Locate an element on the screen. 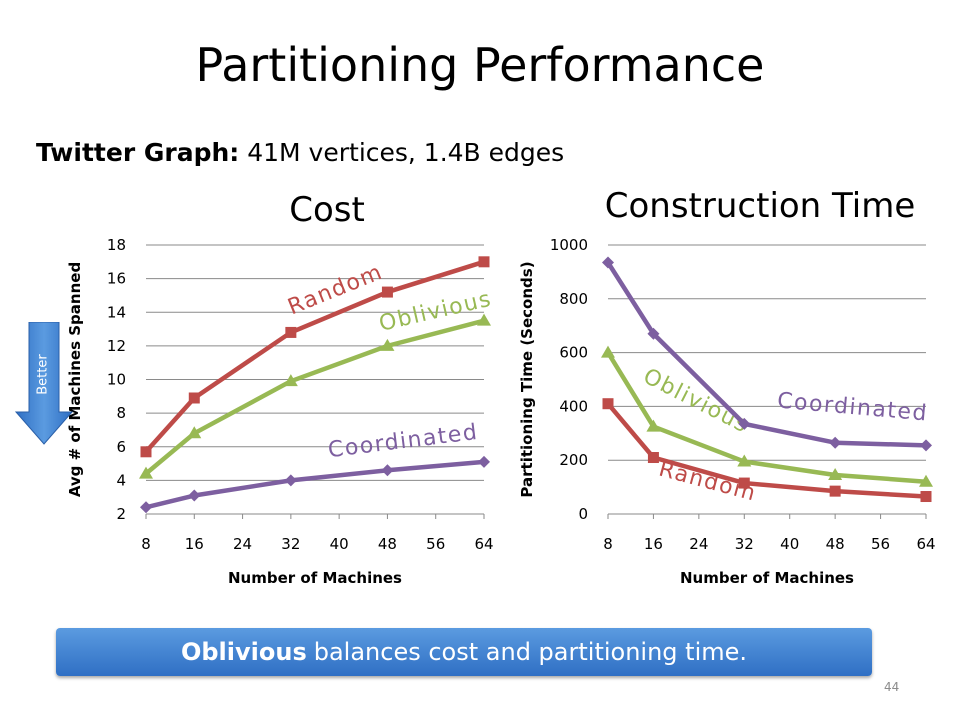  y-tick-label: 200 is located at coordinates (573, 460).